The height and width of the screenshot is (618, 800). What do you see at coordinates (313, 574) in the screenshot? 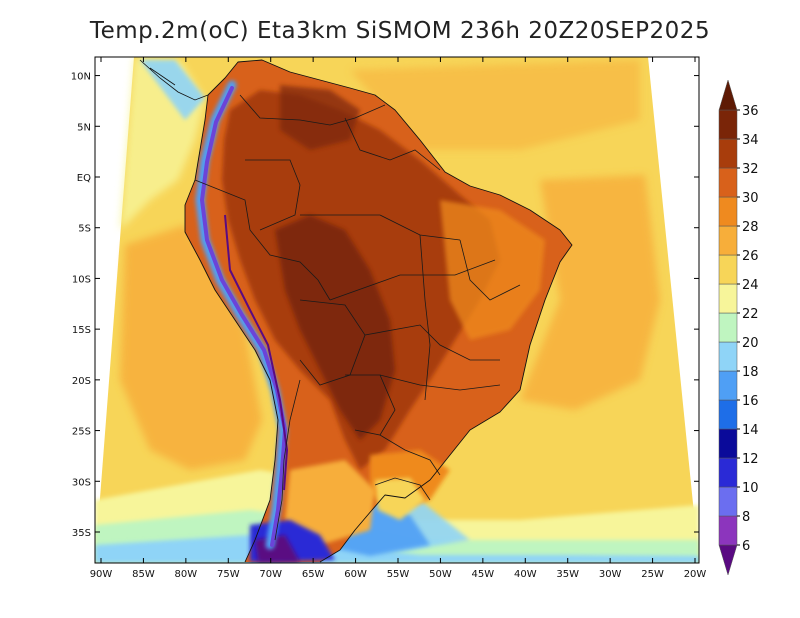
I see `lon-tick-label: 65W` at bounding box center [313, 574].